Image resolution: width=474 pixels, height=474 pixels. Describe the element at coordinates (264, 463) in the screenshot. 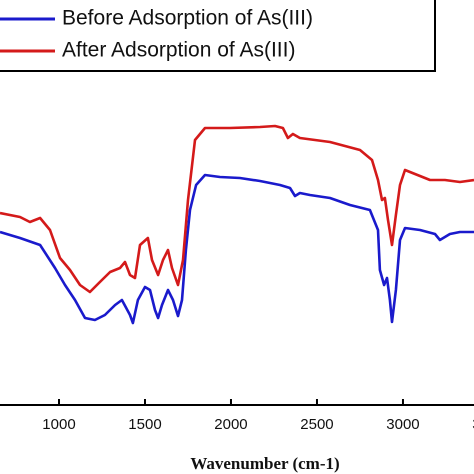

I see `x-axis-label: Wavenumber (cm-1)` at that location.